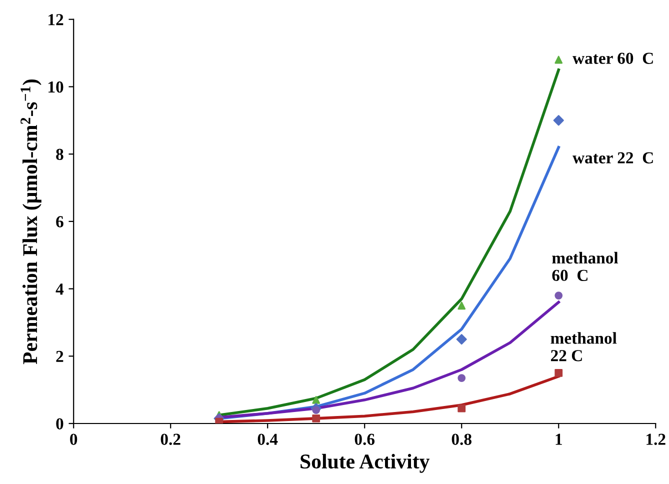  I want to click on series-label: methanol 22 C, so click(583, 347).